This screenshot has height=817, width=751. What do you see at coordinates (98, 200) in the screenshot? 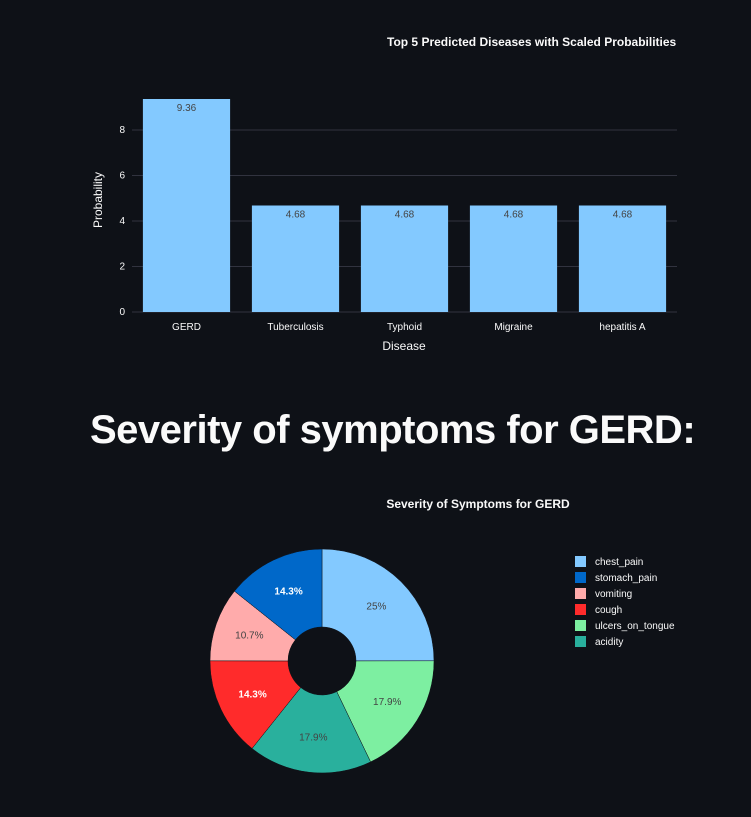
I see `bar-y-axis-label: Probability` at bounding box center [98, 200].